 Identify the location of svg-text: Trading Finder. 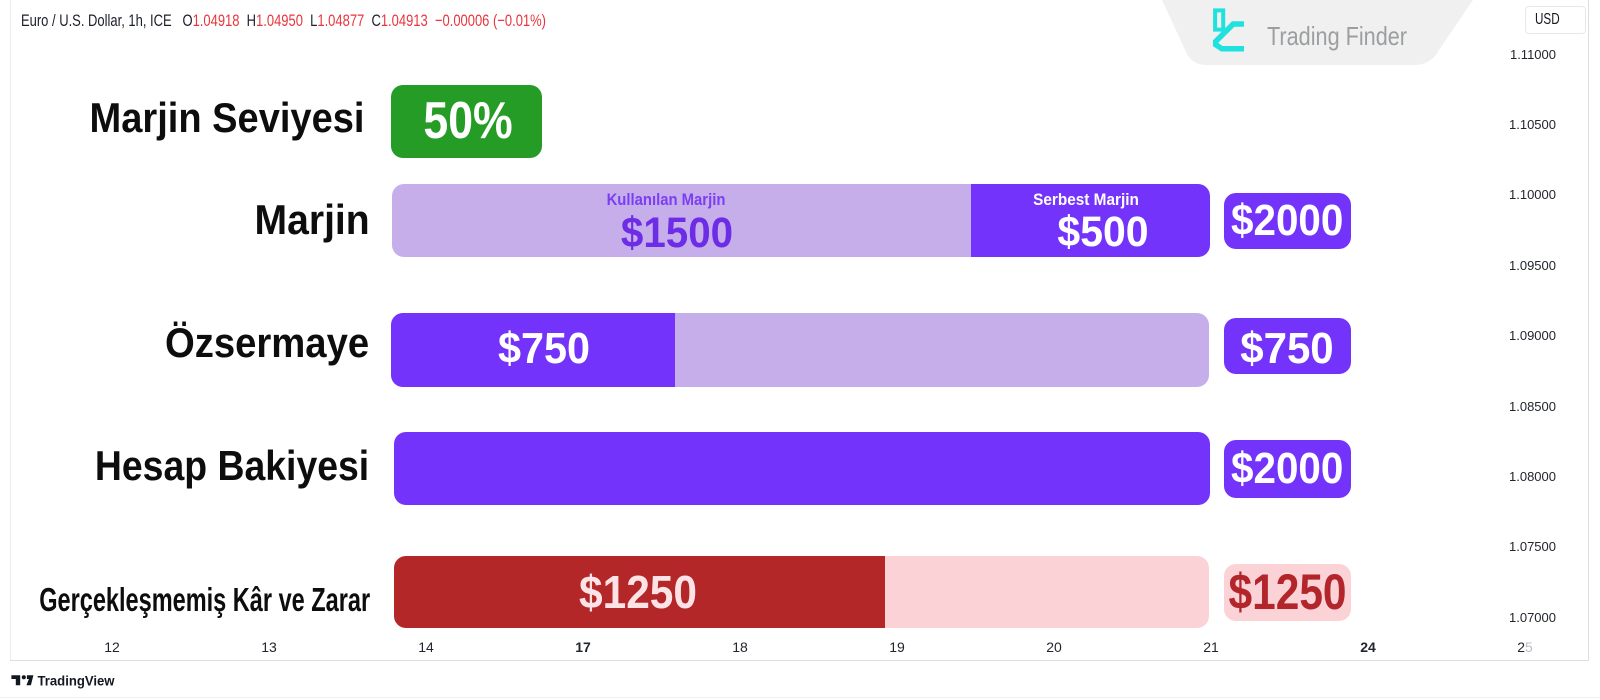
(1337, 36).